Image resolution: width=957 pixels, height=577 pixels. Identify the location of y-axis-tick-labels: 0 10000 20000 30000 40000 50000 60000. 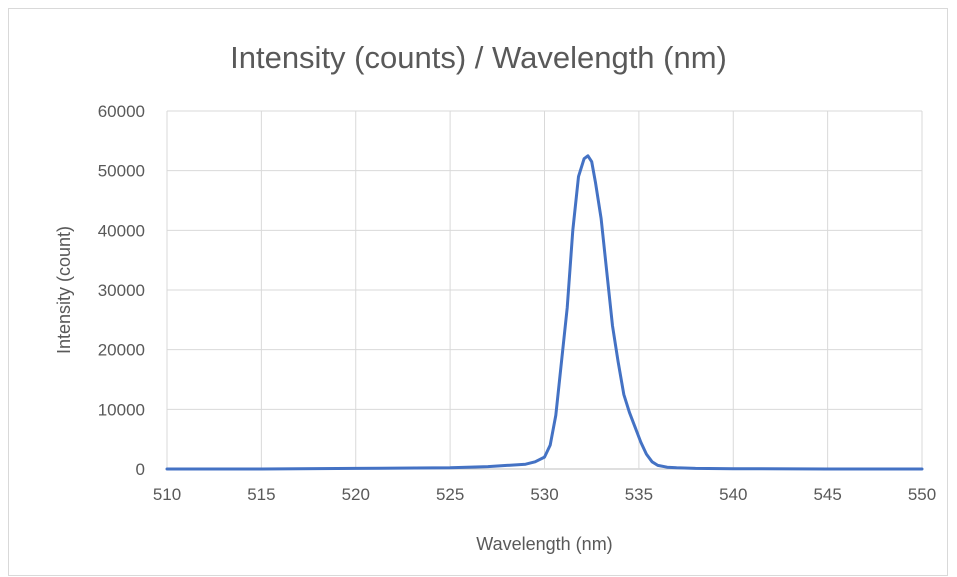
(121, 290).